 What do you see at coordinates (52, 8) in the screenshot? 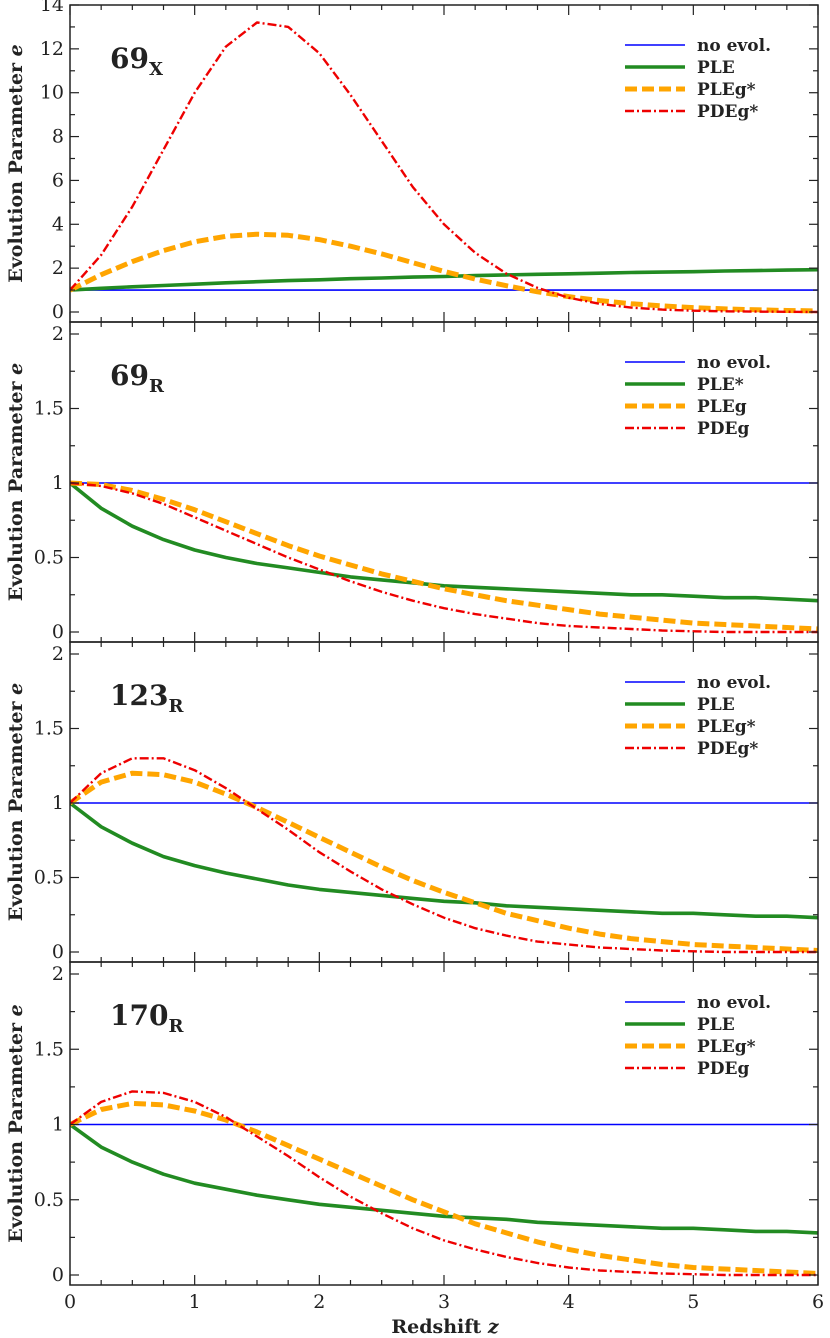
I see `y-tick-label: 14` at bounding box center [52, 8].